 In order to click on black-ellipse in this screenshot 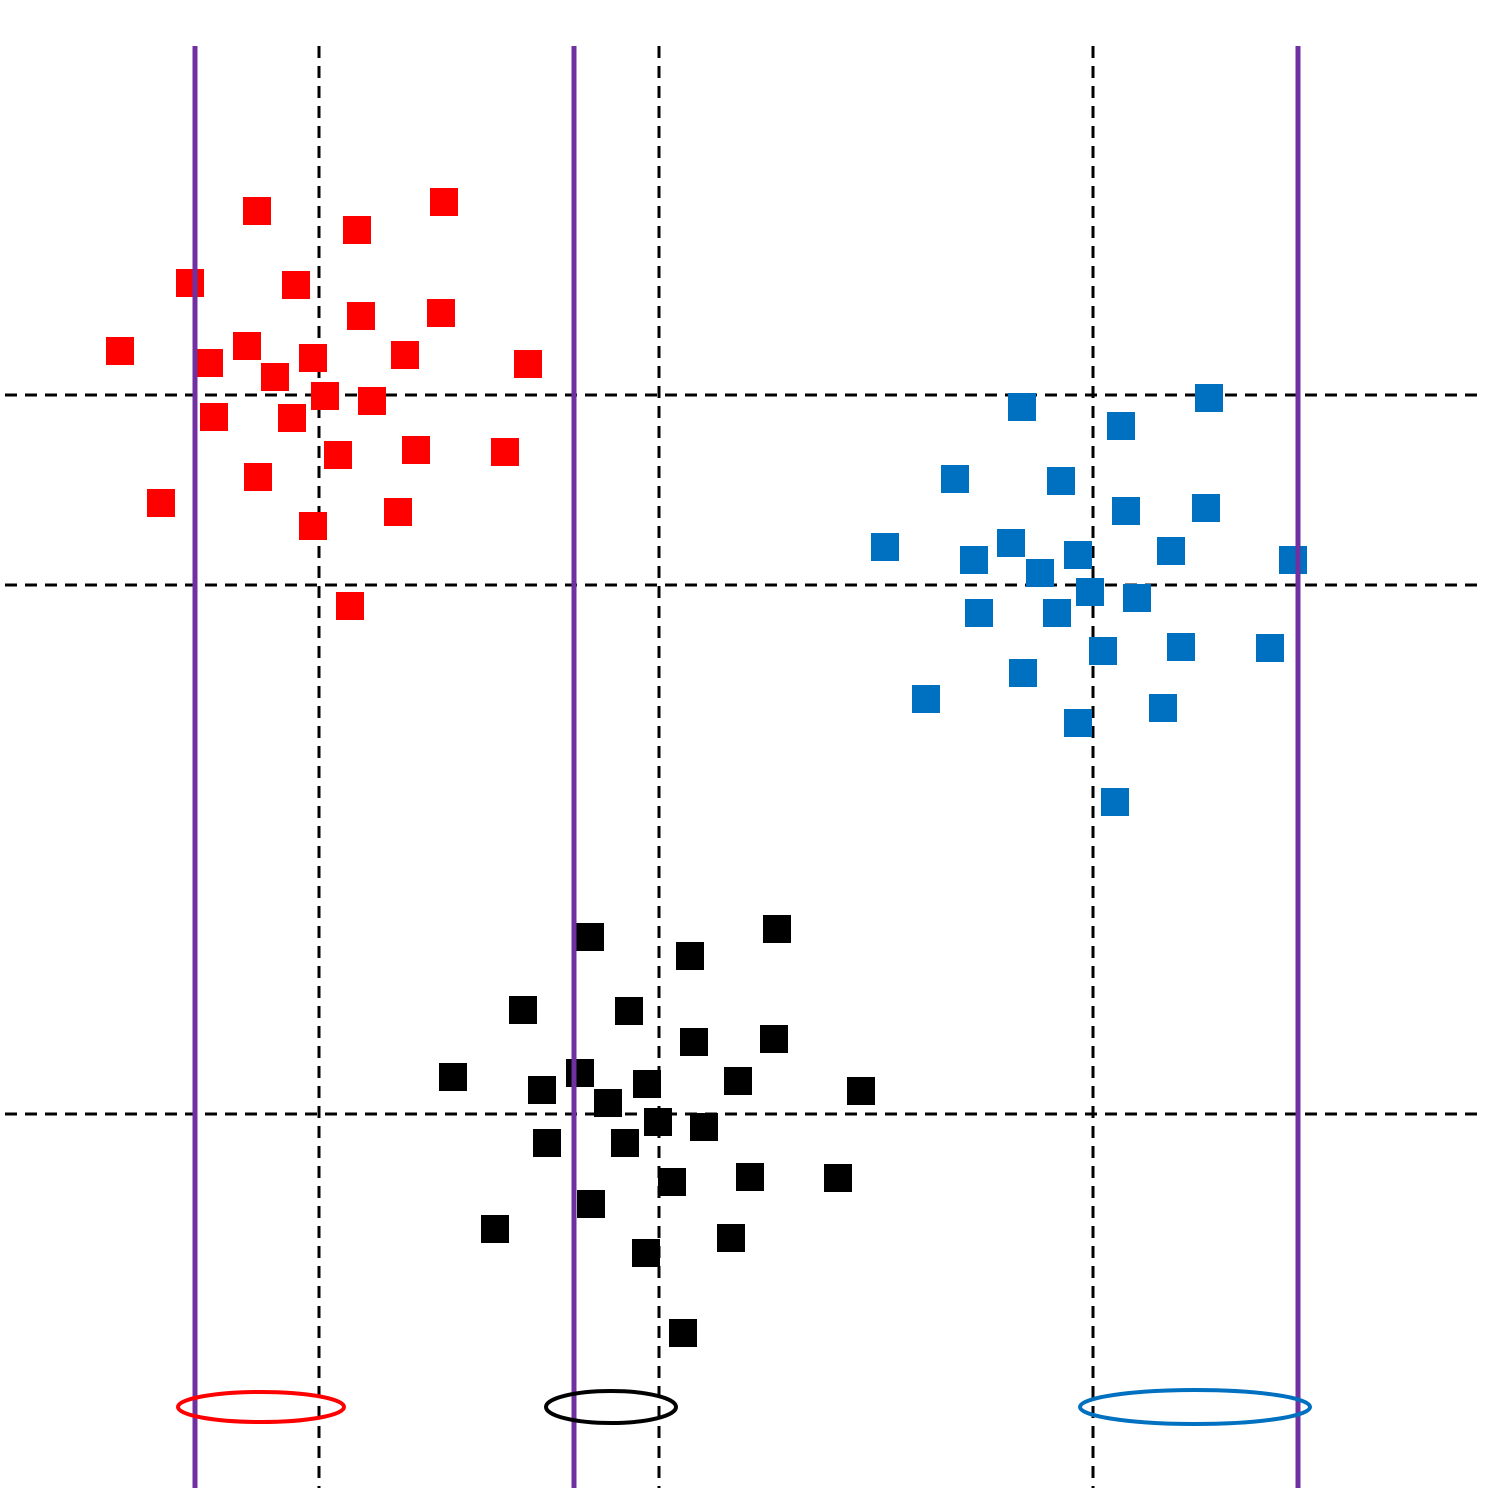, I will do `click(611, 1407)`.